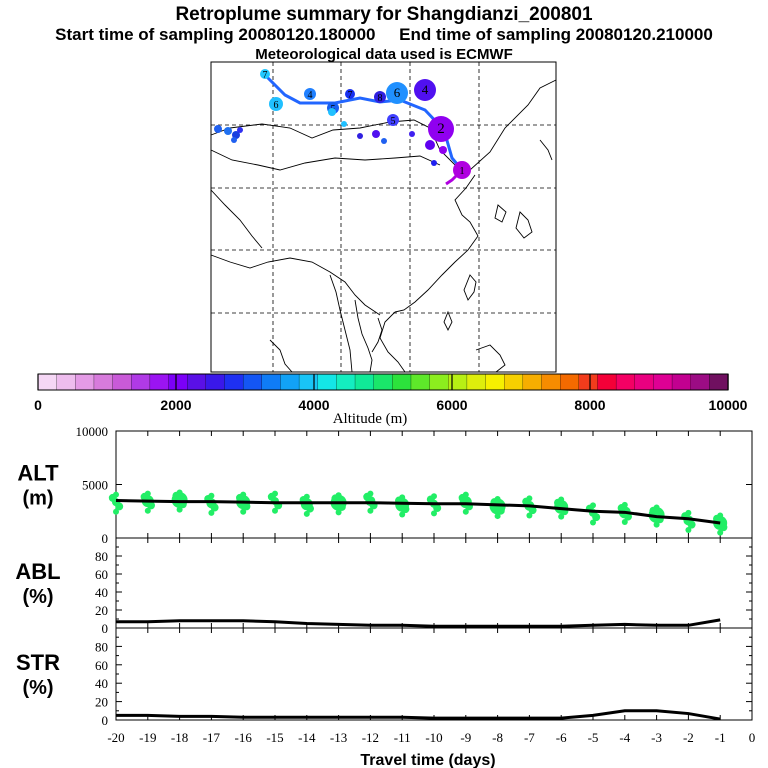 This screenshot has width=768, height=768. Describe the element at coordinates (37, 688) in the screenshot. I see `panel-ylabel-unit: (%)` at that location.